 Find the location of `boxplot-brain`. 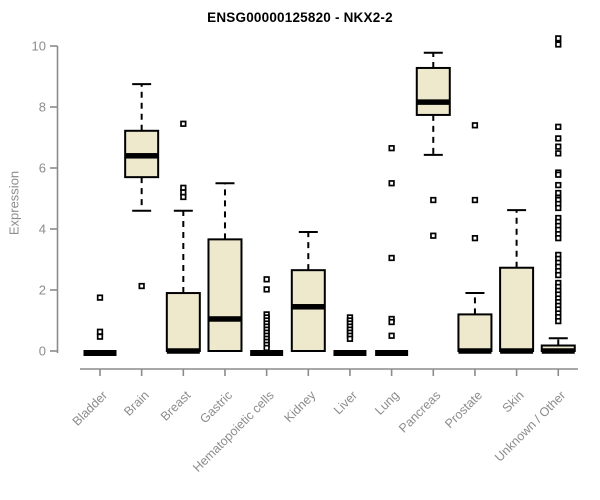

boxplot-brain is located at coordinates (142, 186).